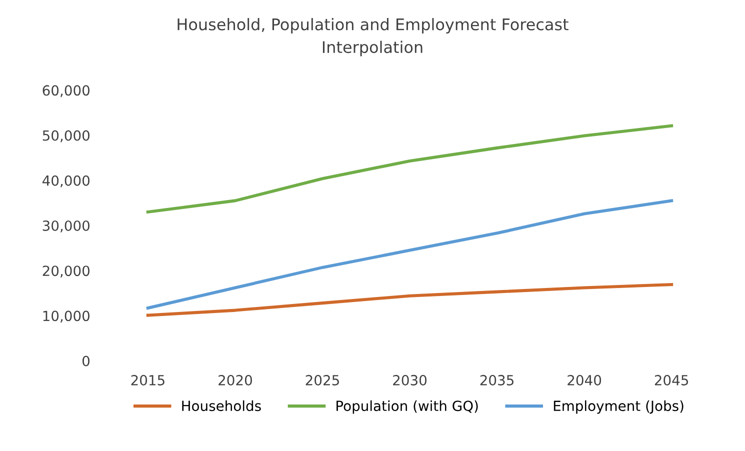  Describe the element at coordinates (322, 380) in the screenshot. I see `x-tick-label: 2025` at that location.